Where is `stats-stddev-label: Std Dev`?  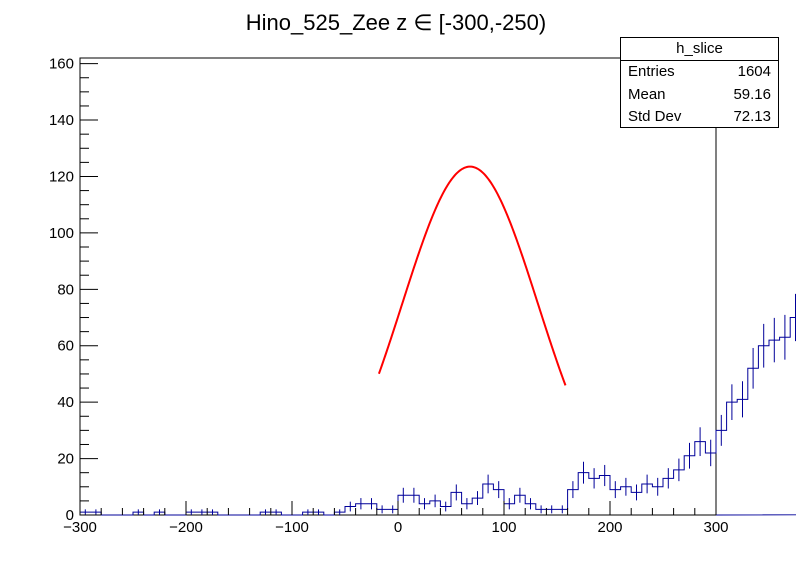
stats-stddev-label: Std Dev is located at coordinates (655, 116).